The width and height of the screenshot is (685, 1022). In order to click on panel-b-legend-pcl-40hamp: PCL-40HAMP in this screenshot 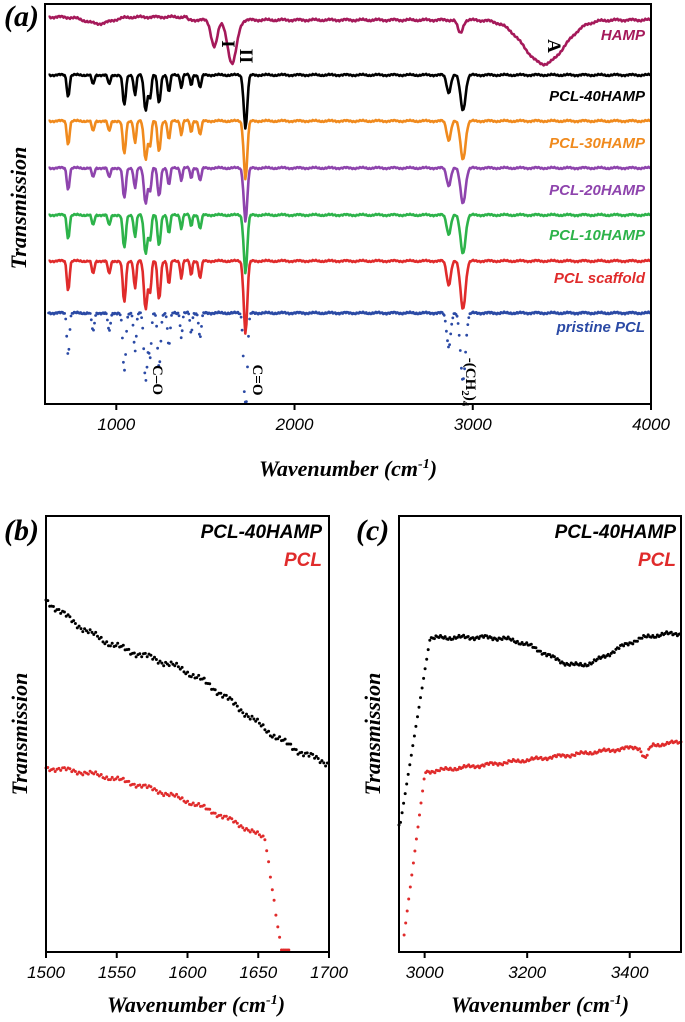, I will do `click(262, 532)`.